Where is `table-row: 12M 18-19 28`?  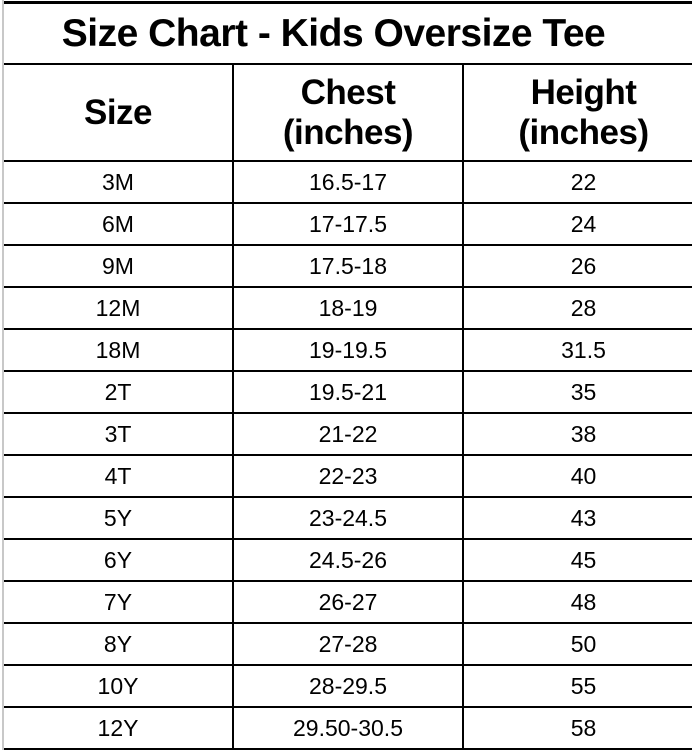
table-row: 12M 18-19 28 is located at coordinates (348, 308).